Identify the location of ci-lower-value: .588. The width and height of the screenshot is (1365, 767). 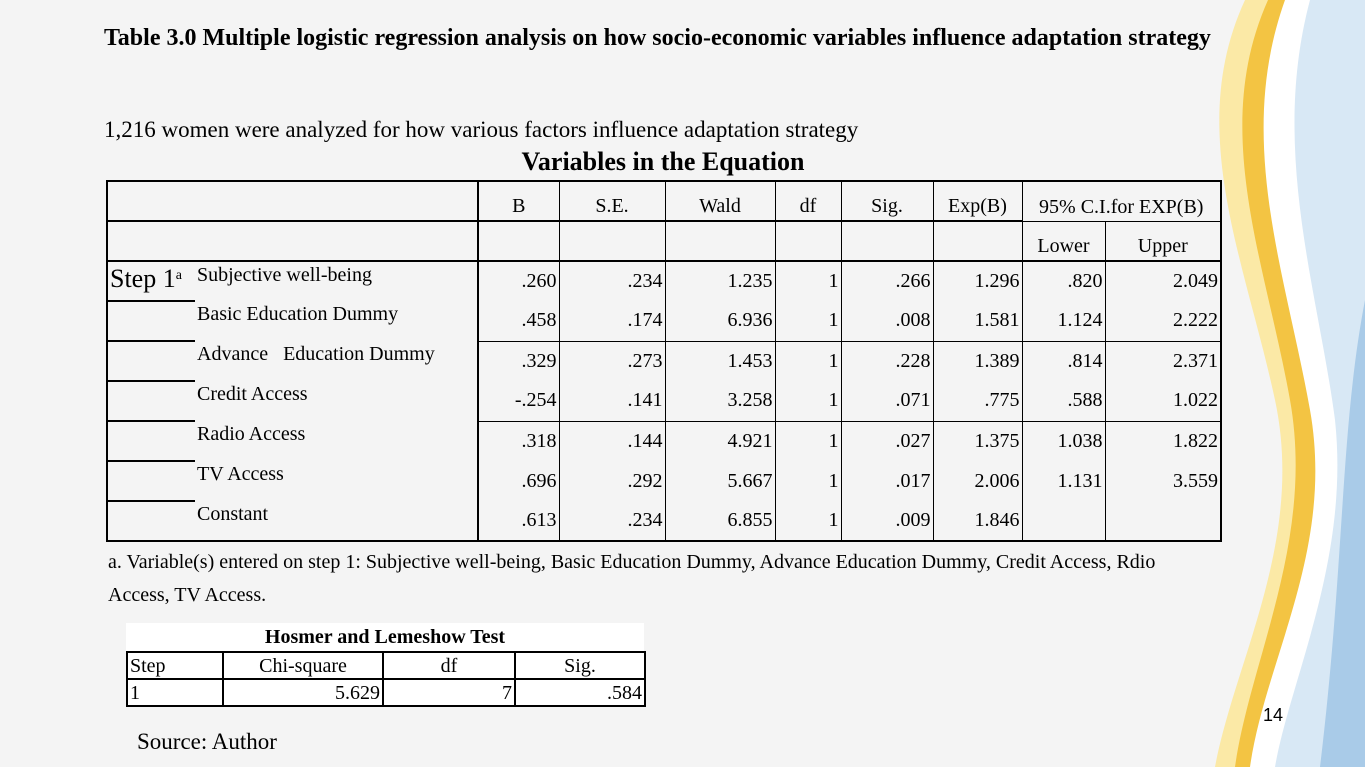
(1064, 401).